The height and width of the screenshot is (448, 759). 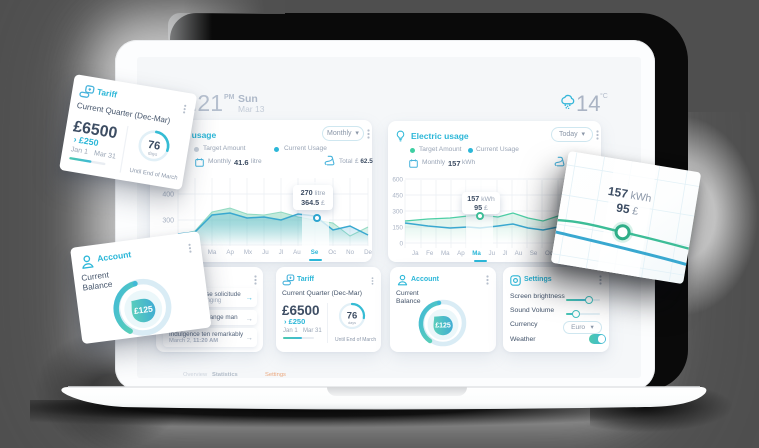 I want to click on svg-text: 450, so click(x=397, y=196).